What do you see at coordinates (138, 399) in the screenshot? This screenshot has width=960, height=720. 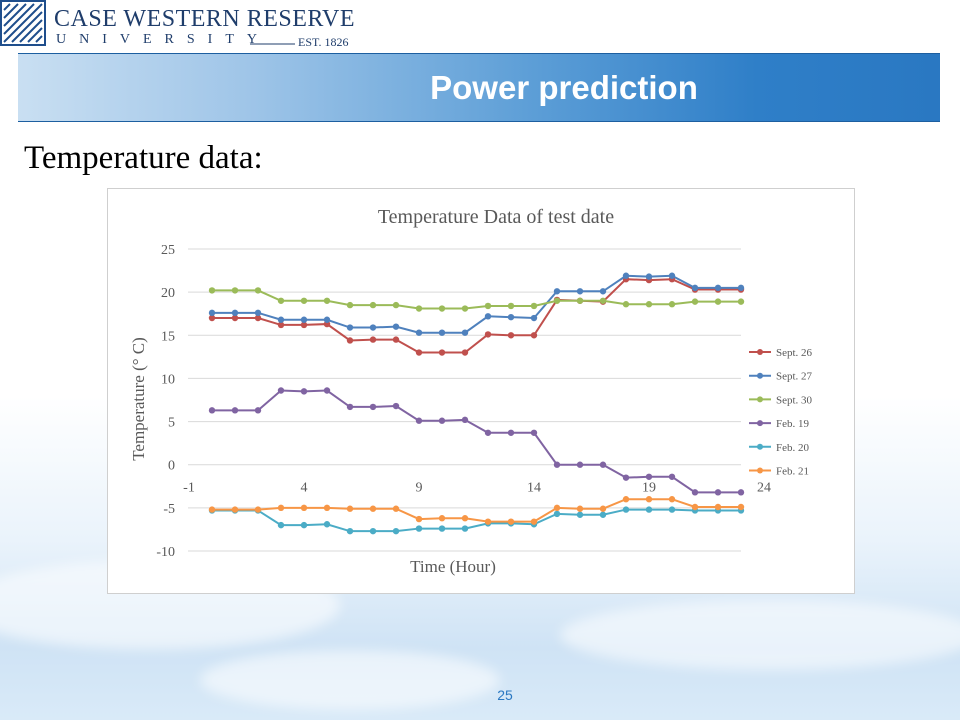 I see `y-axis-label: Temperature (° C)` at bounding box center [138, 399].